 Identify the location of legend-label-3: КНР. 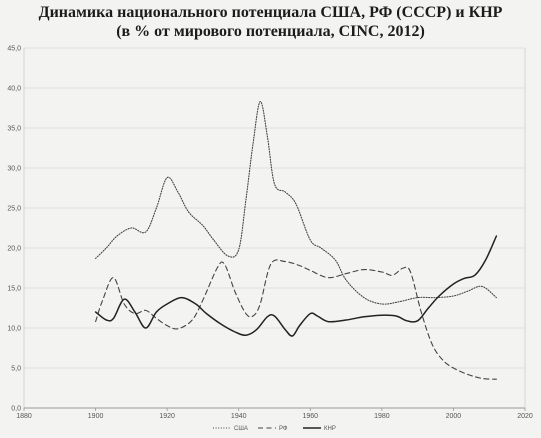
(330, 429).